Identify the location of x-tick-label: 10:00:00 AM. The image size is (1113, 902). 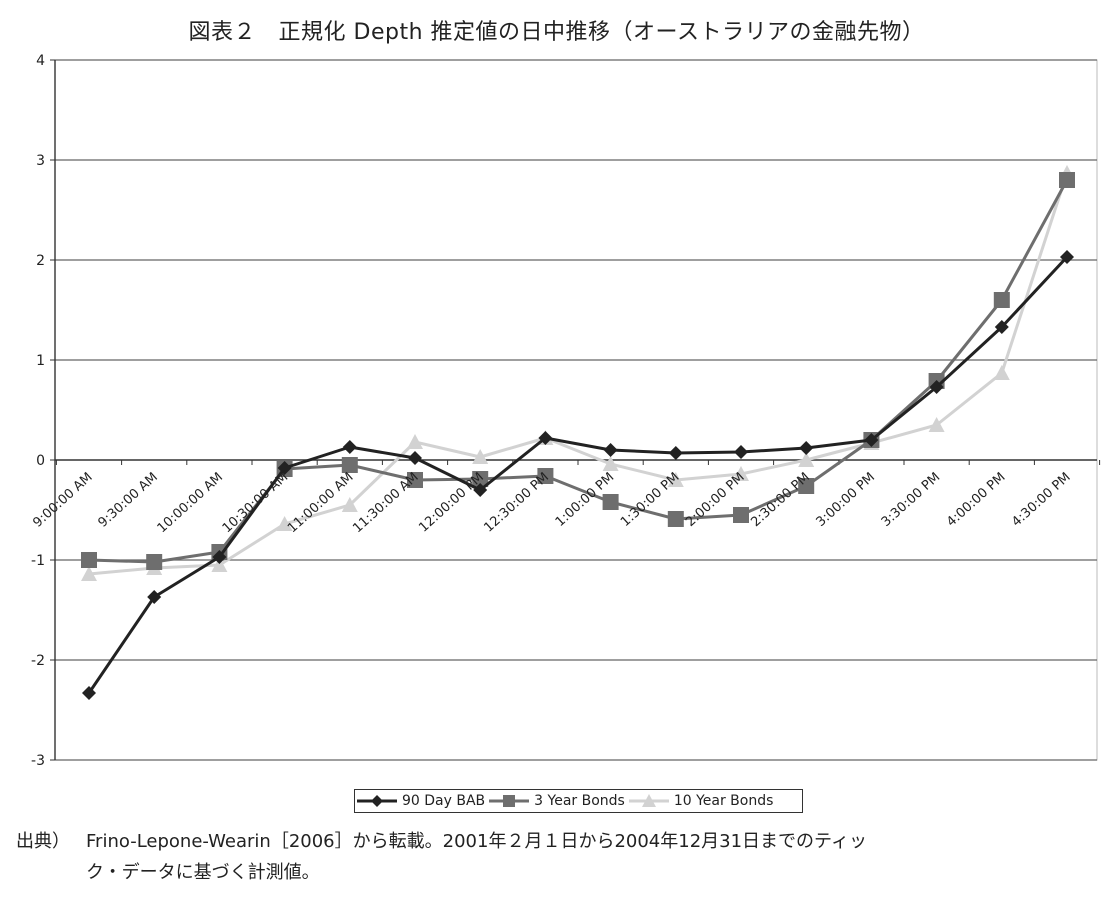
(190, 503).